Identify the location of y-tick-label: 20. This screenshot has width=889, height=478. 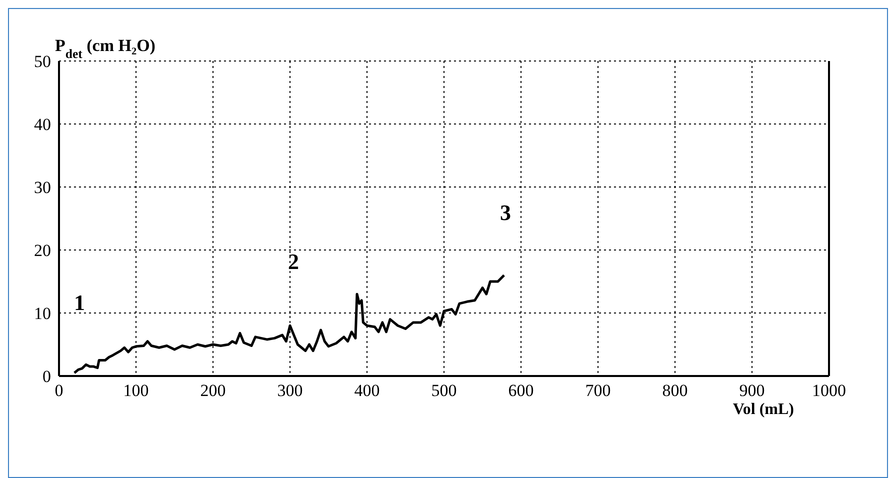
(42, 250).